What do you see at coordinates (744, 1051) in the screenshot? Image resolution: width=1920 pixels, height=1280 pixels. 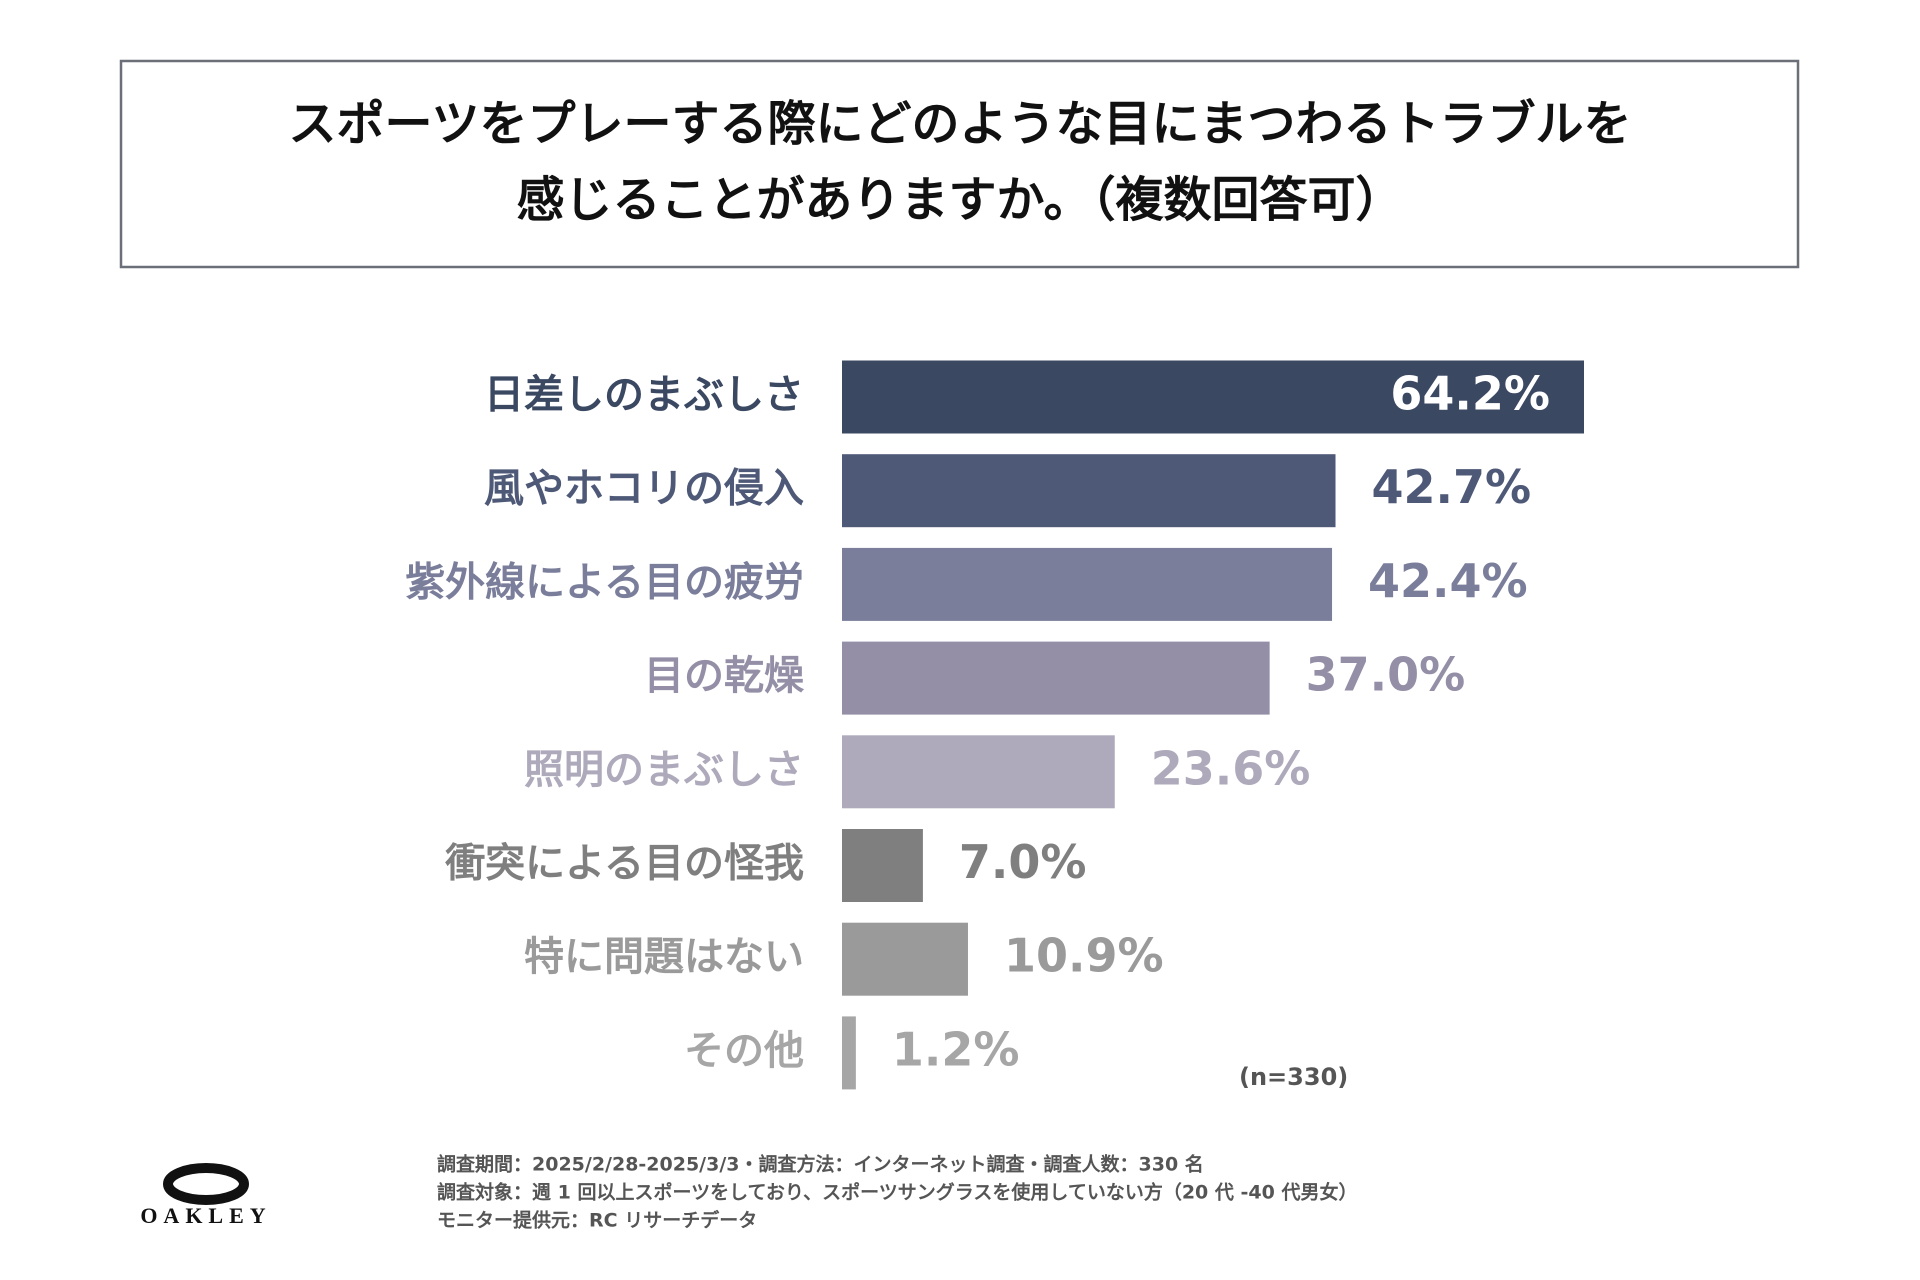 I see `category-label: その他` at bounding box center [744, 1051].